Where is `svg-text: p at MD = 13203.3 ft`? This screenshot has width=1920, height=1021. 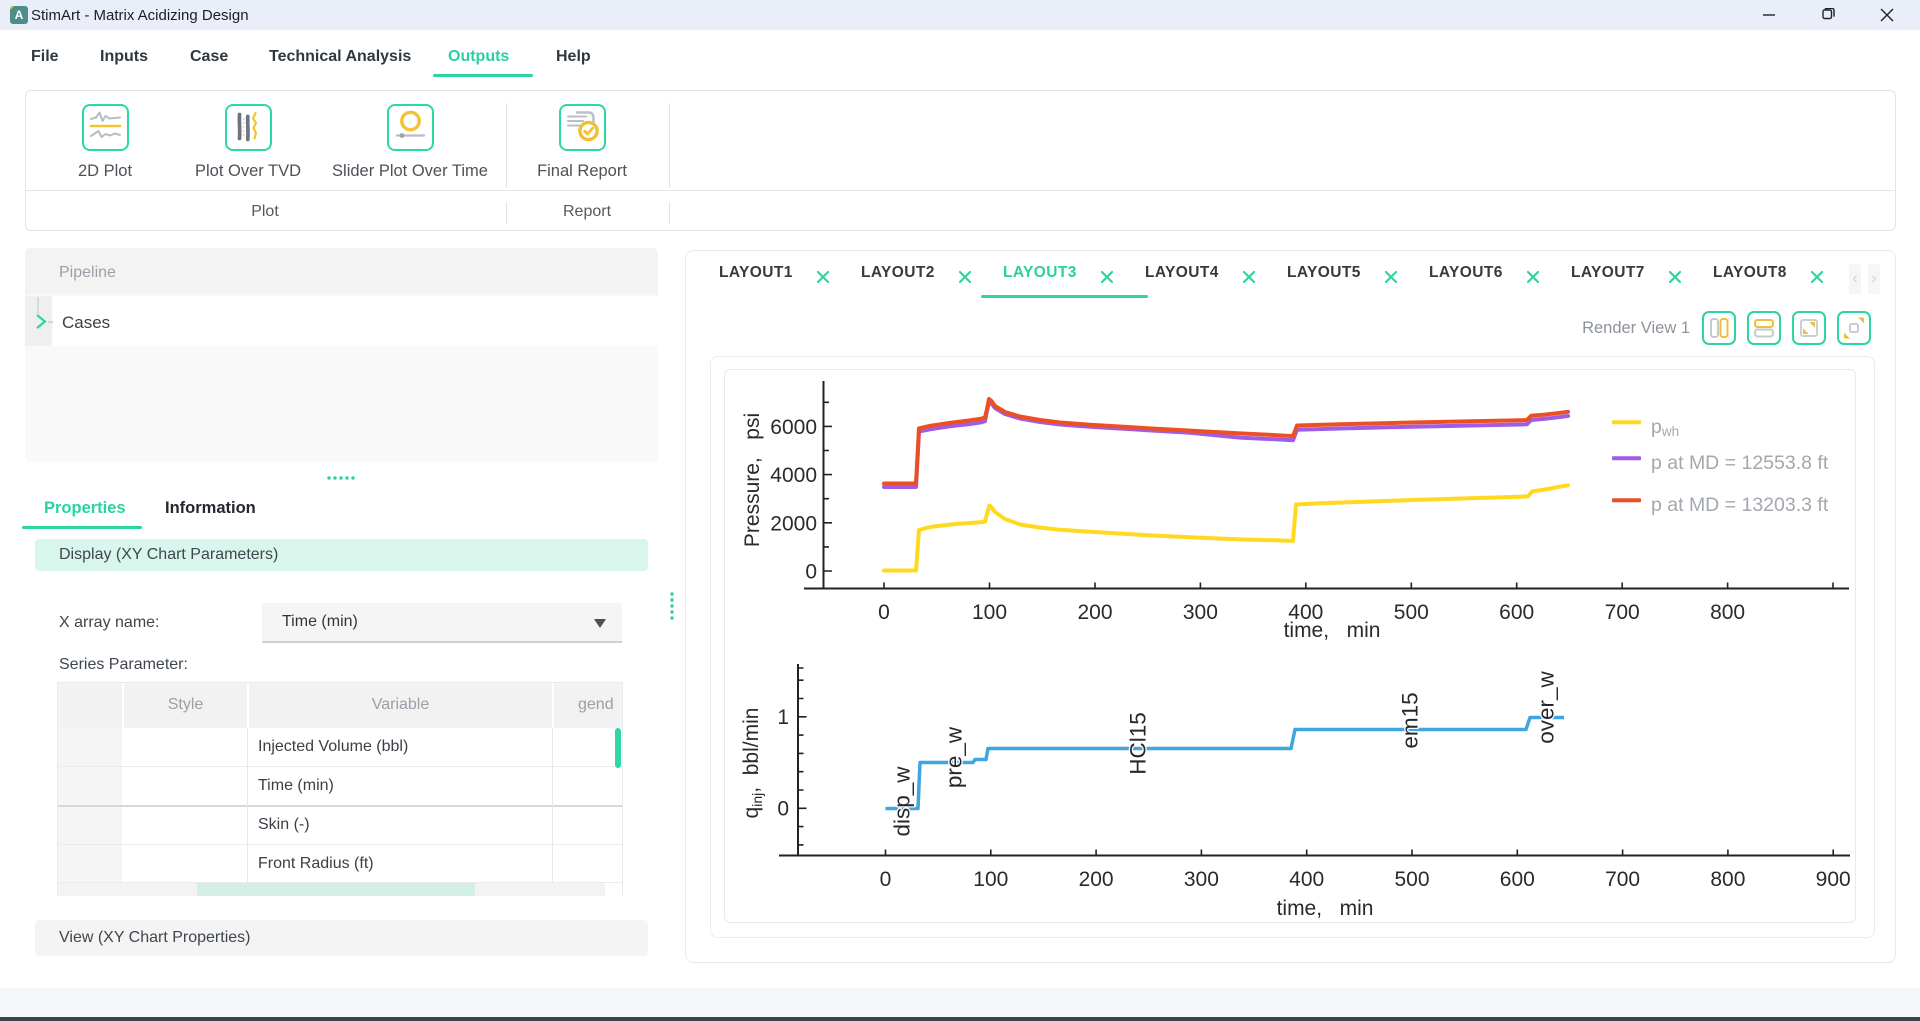
svg-text: p at MD = 13203.3 ft is located at coordinates (1740, 505).